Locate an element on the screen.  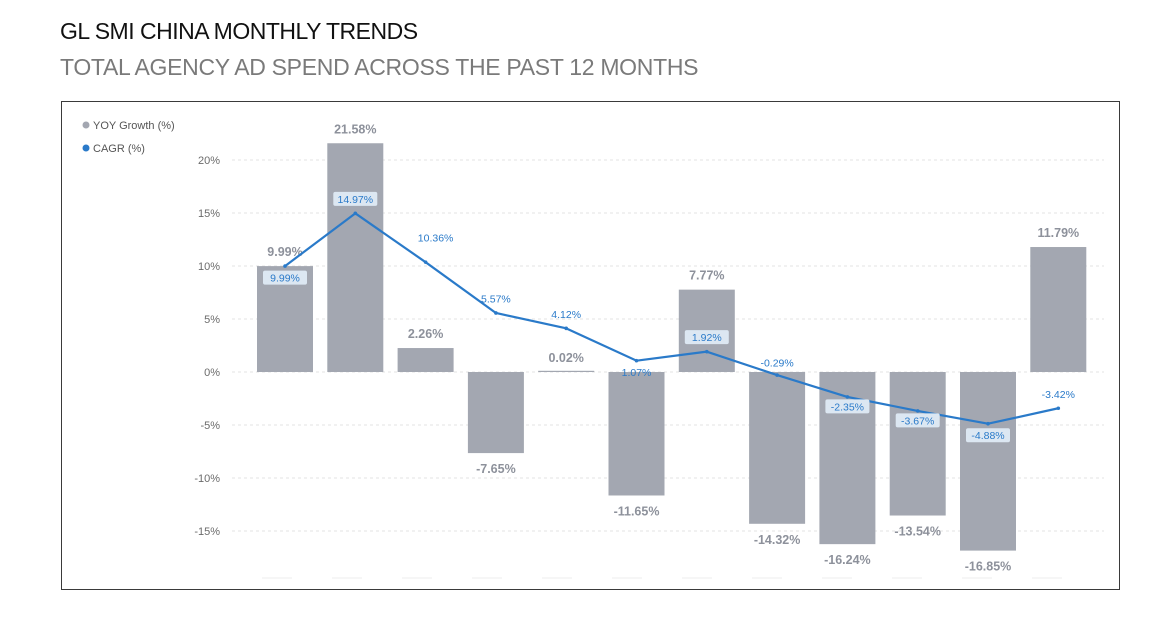
legend-swatch-yoy is located at coordinates (86, 125).